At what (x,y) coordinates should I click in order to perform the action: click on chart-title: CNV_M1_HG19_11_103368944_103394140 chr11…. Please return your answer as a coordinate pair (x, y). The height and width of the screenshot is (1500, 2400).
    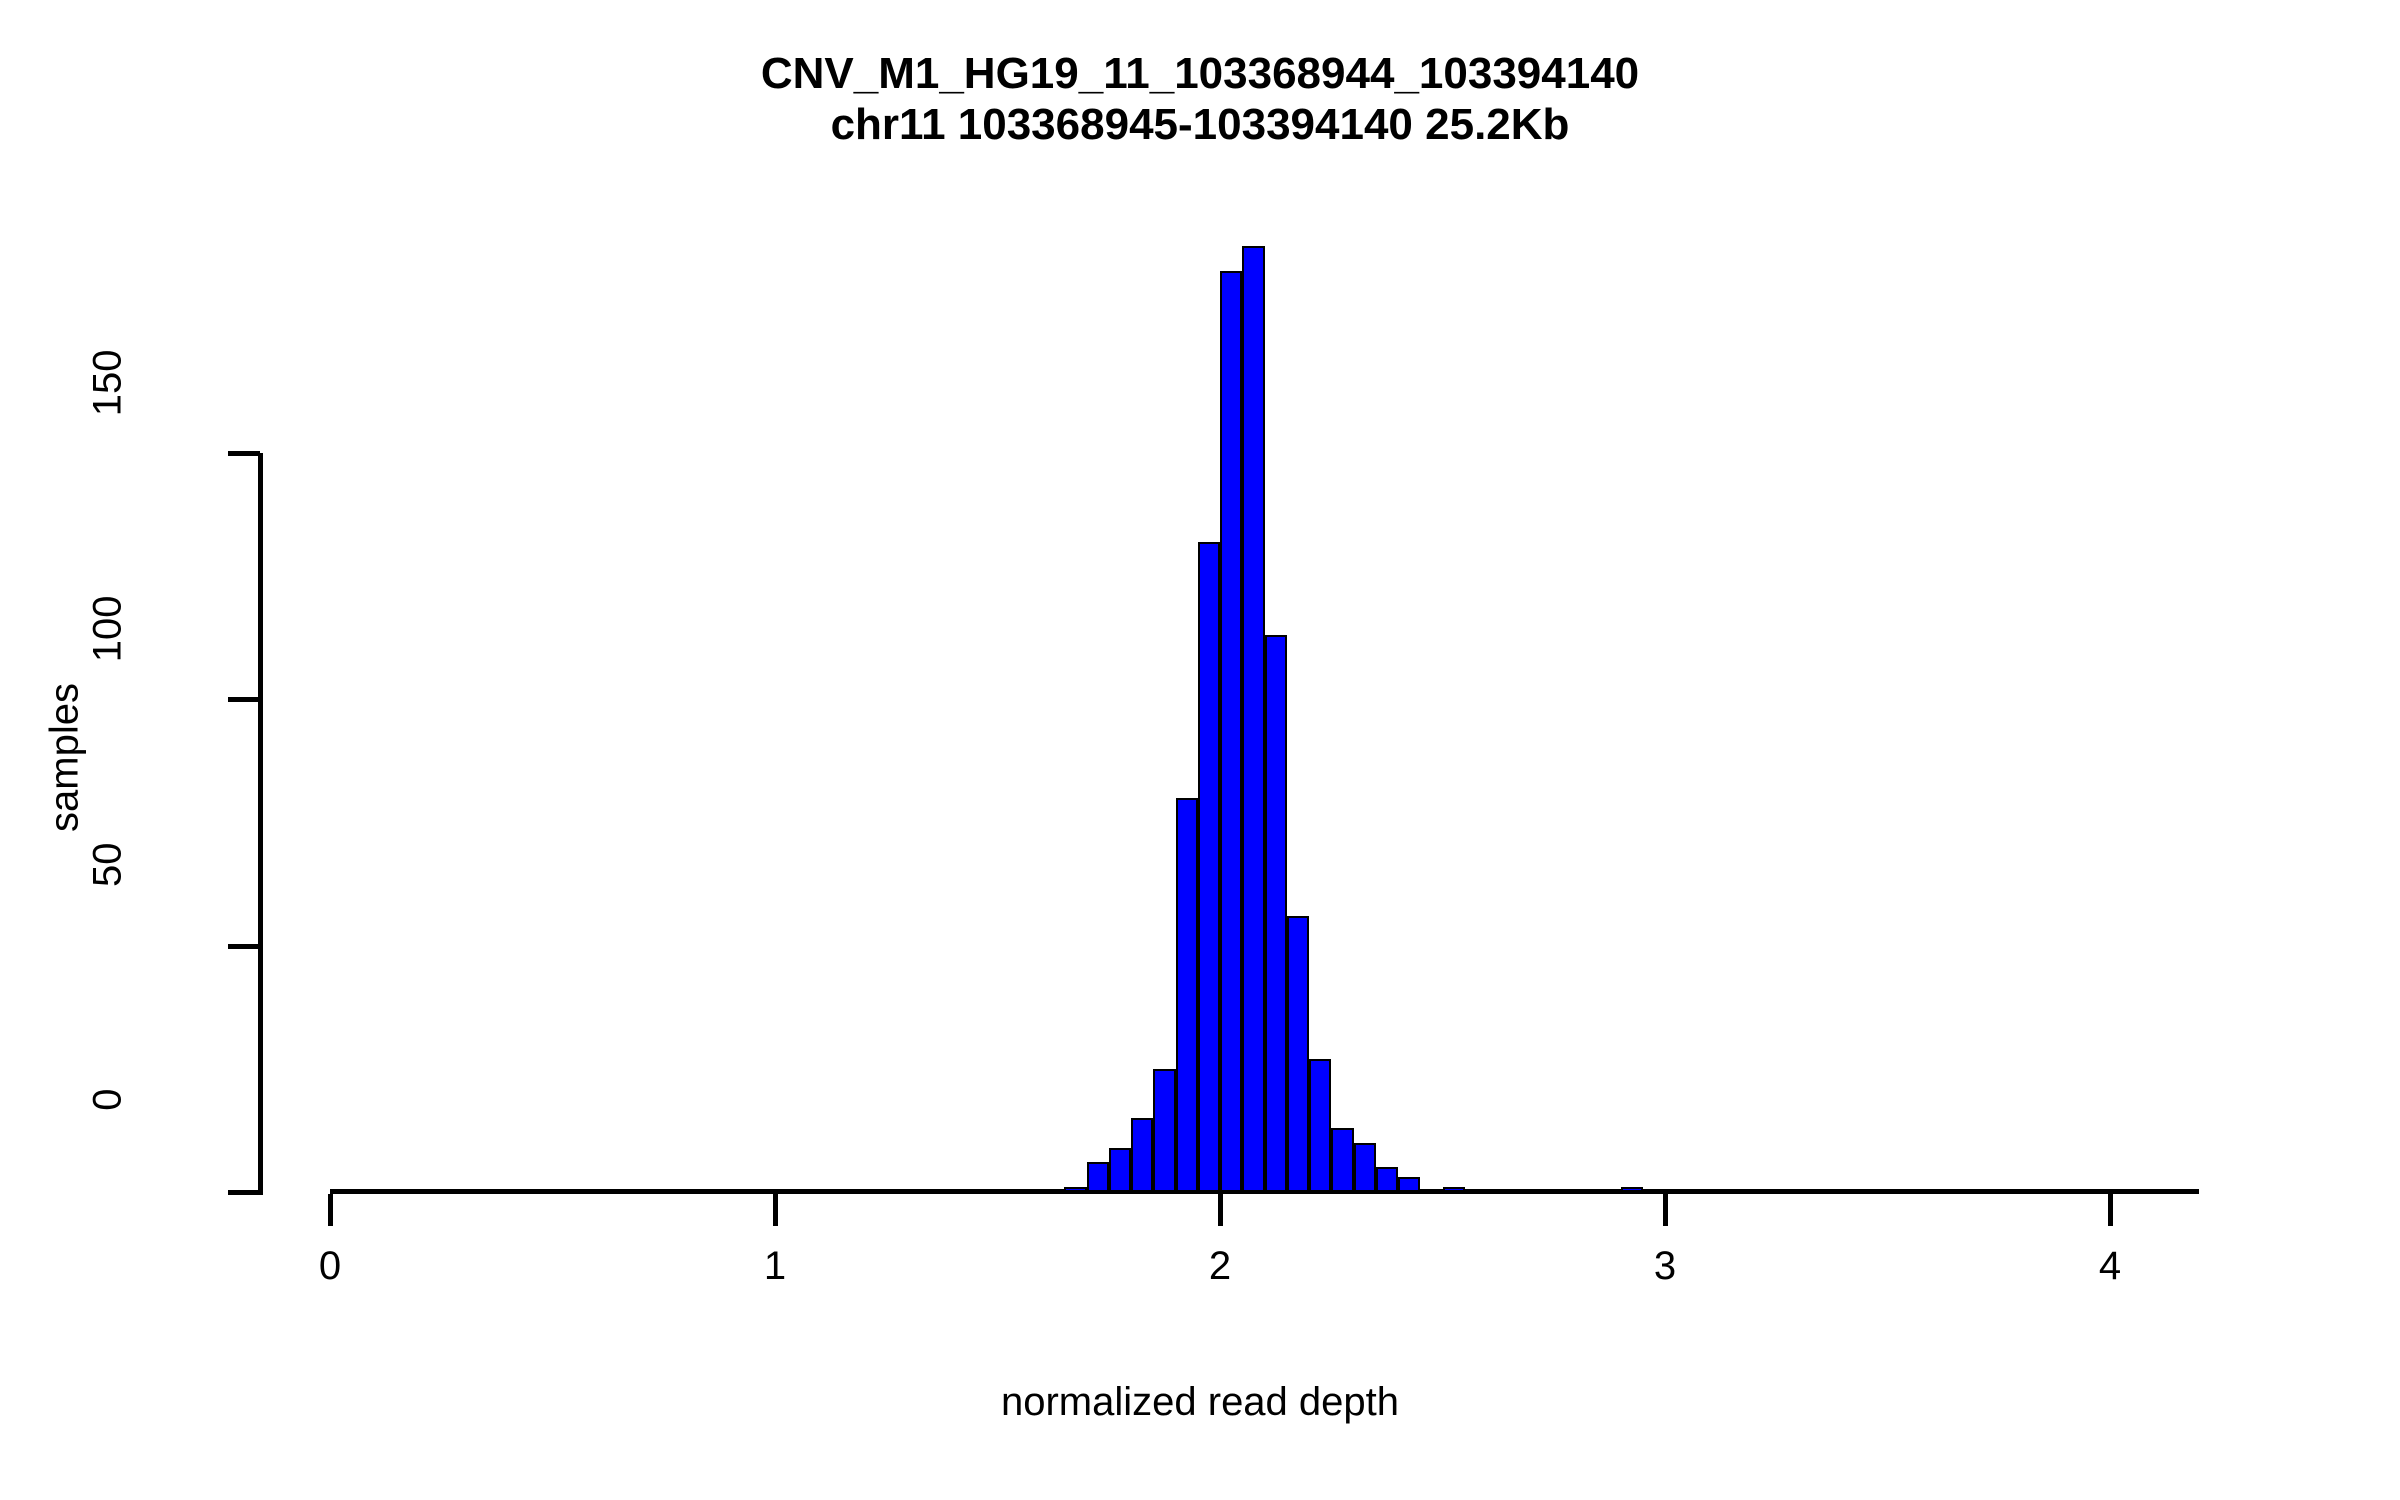
    Looking at the image, I should click on (1200, 99).